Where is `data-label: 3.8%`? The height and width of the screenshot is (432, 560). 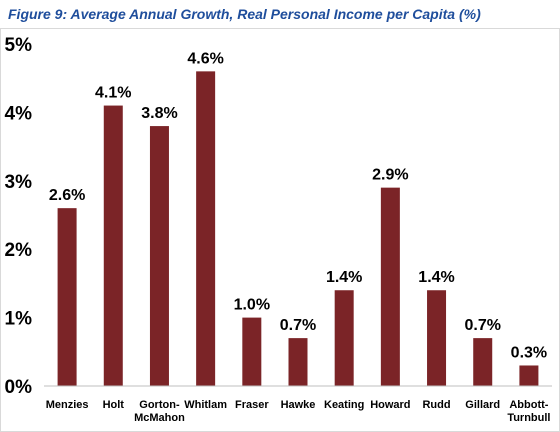
data-label: 3.8% is located at coordinates (159, 113).